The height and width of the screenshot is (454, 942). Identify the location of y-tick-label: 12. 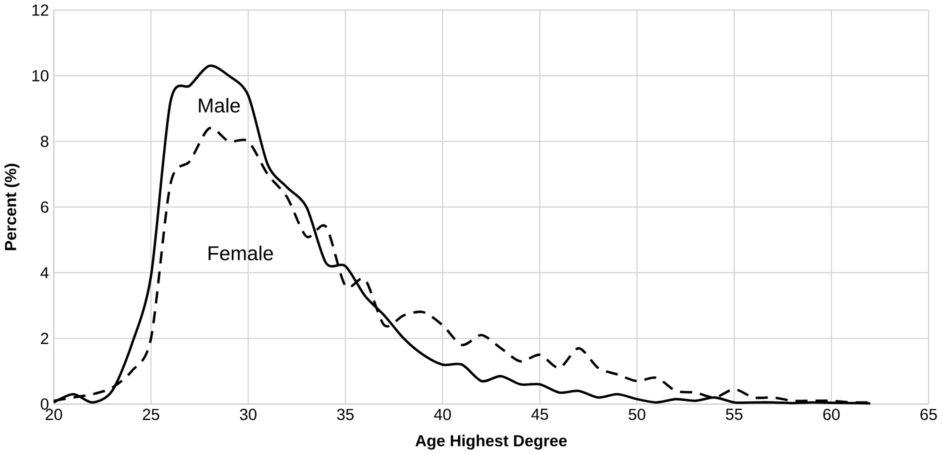
(40, 10).